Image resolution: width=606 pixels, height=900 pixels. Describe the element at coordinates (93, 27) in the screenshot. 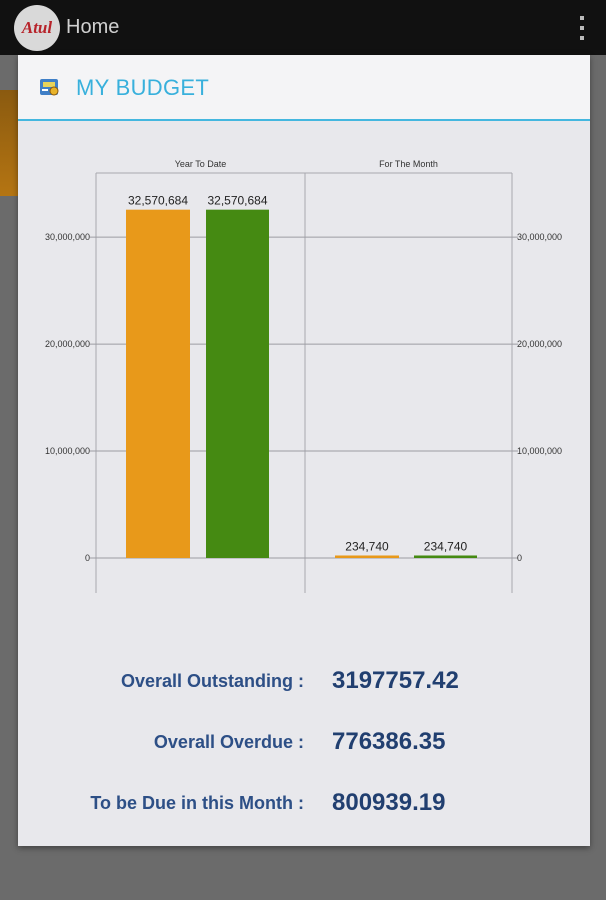

I see `app-title: Home` at that location.